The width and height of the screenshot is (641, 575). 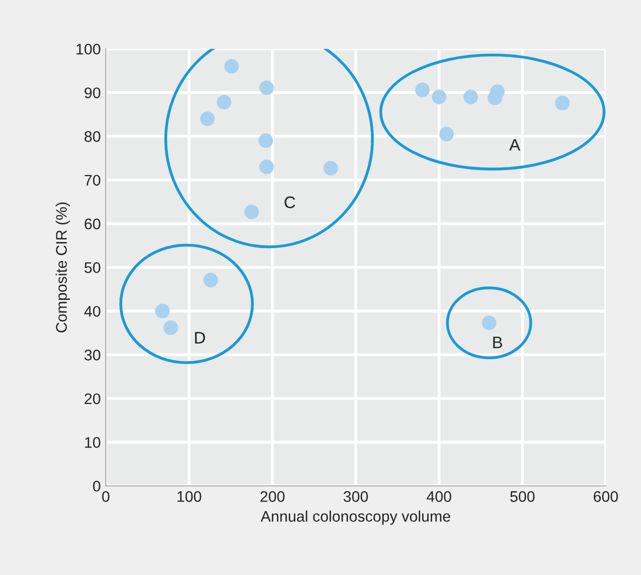 What do you see at coordinates (200, 338) in the screenshot?
I see `series-label: D` at bounding box center [200, 338].